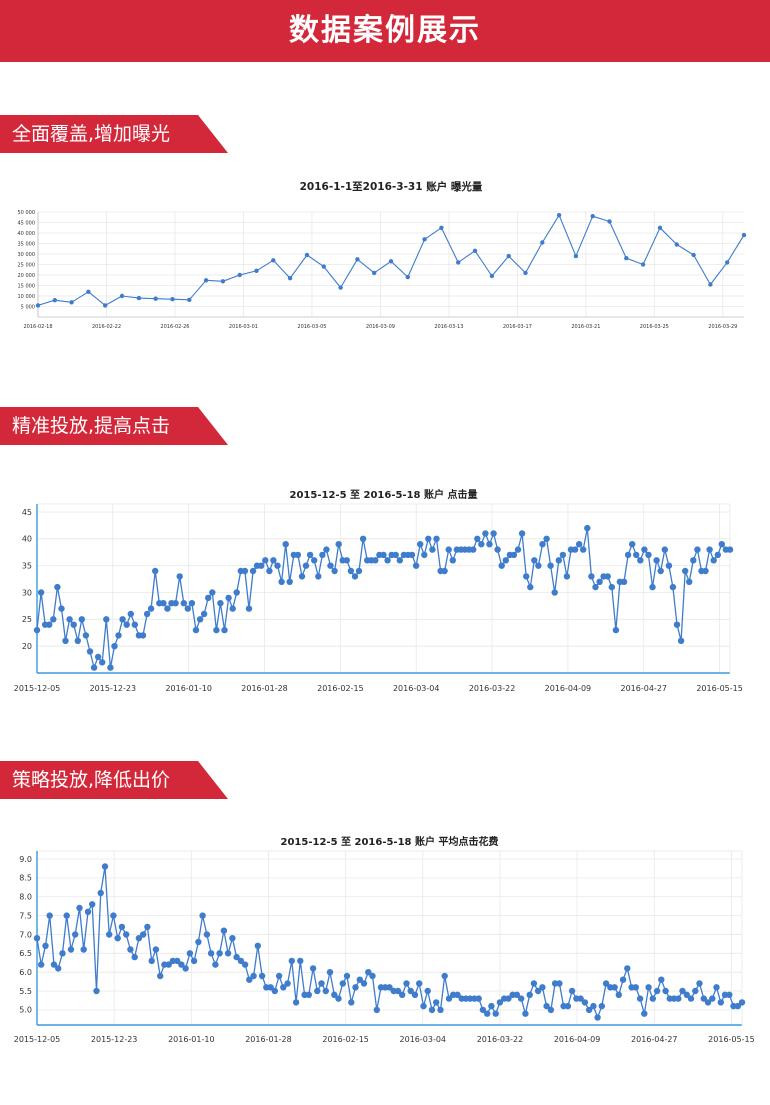 This screenshot has height=1105, width=770. I want to click on y-tick-label: 5.0, so click(25, 1010).